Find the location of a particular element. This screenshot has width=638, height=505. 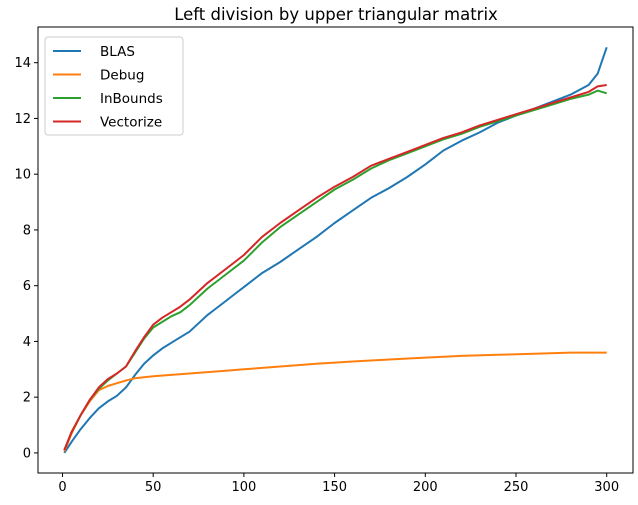

y-axis: 0 2 4 6 8 10 12 14 is located at coordinates (26, 258).